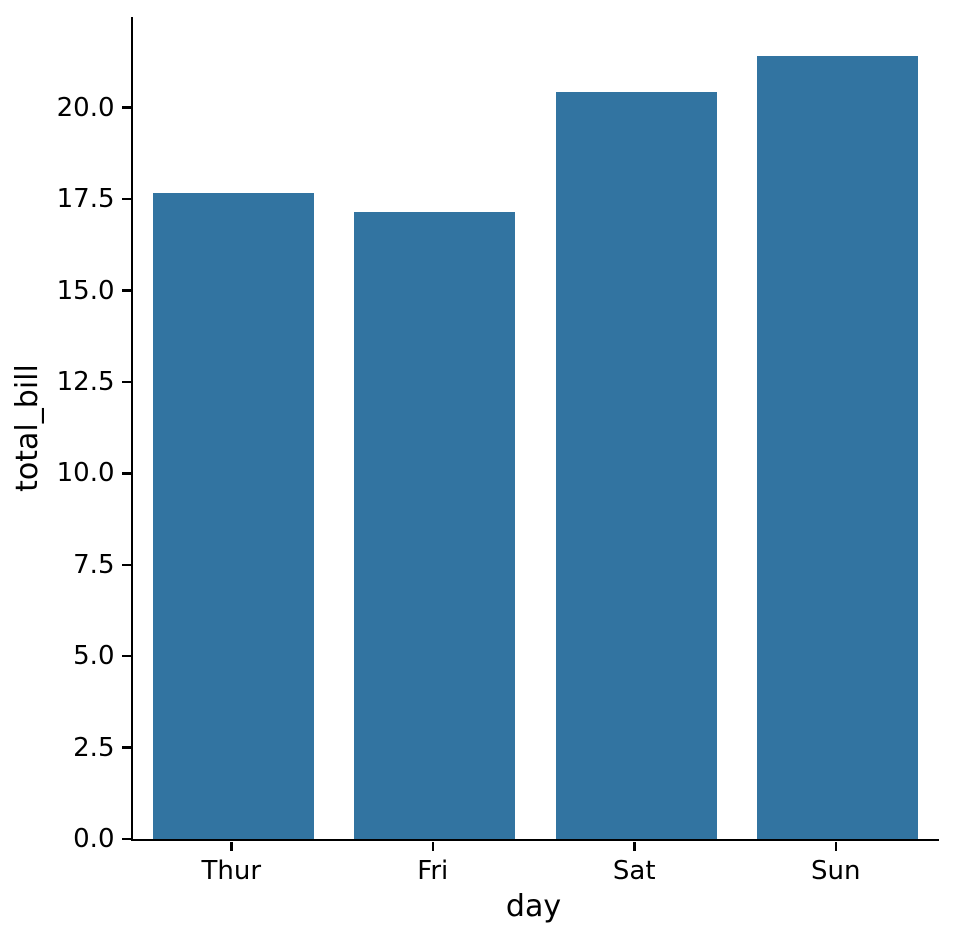  Describe the element at coordinates (435, 525) in the screenshot. I see `bar-fri` at that location.